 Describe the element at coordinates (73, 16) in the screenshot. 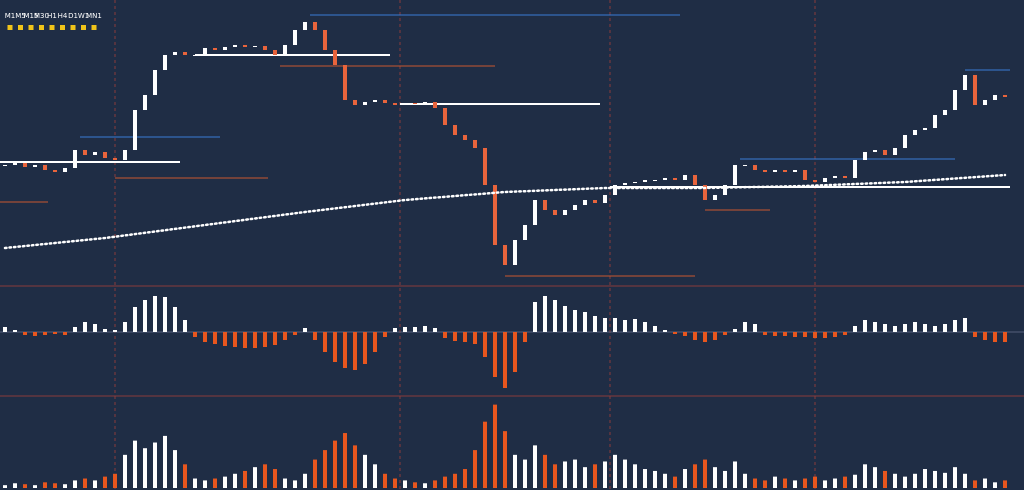

I see `timeframe-button: D1` at that location.